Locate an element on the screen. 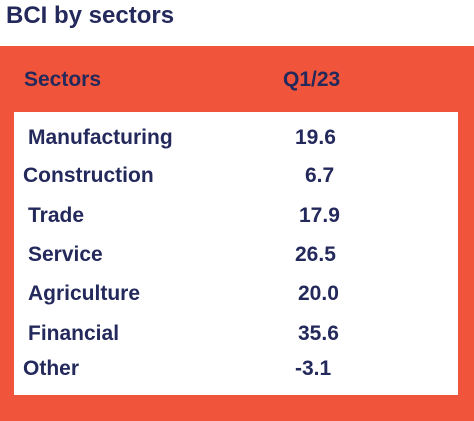  sector-label: Trade is located at coordinates (56, 215).